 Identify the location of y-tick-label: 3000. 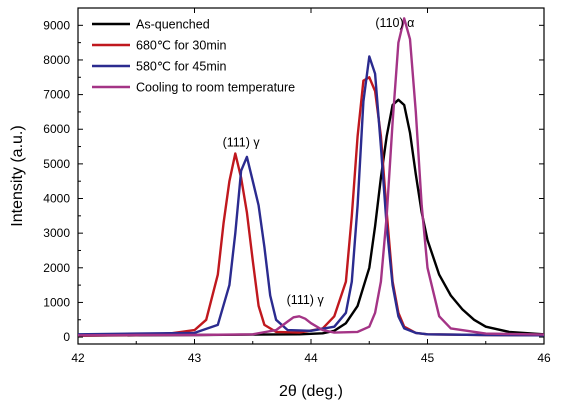
(56, 233).